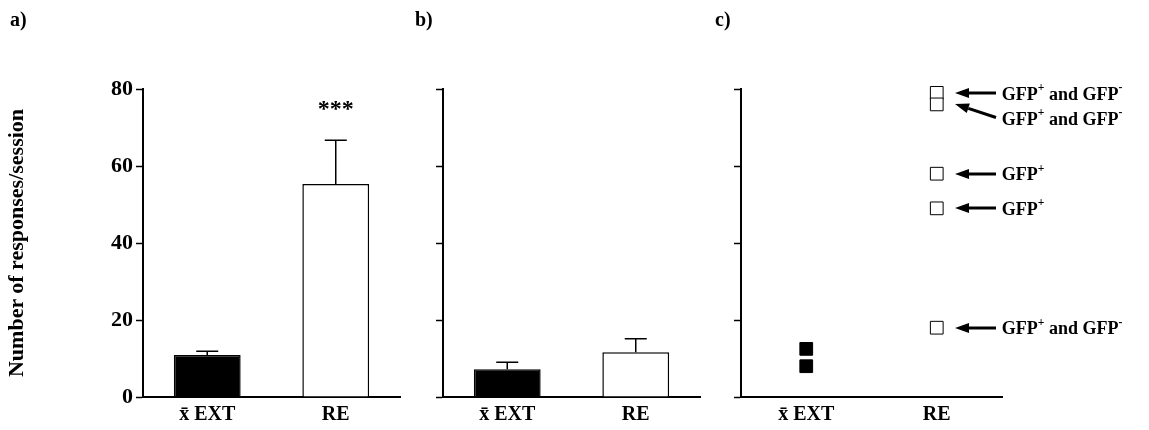 The width and height of the screenshot is (1149, 430). Describe the element at coordinates (18, 19) in the screenshot. I see `chart-title: a)` at that location.